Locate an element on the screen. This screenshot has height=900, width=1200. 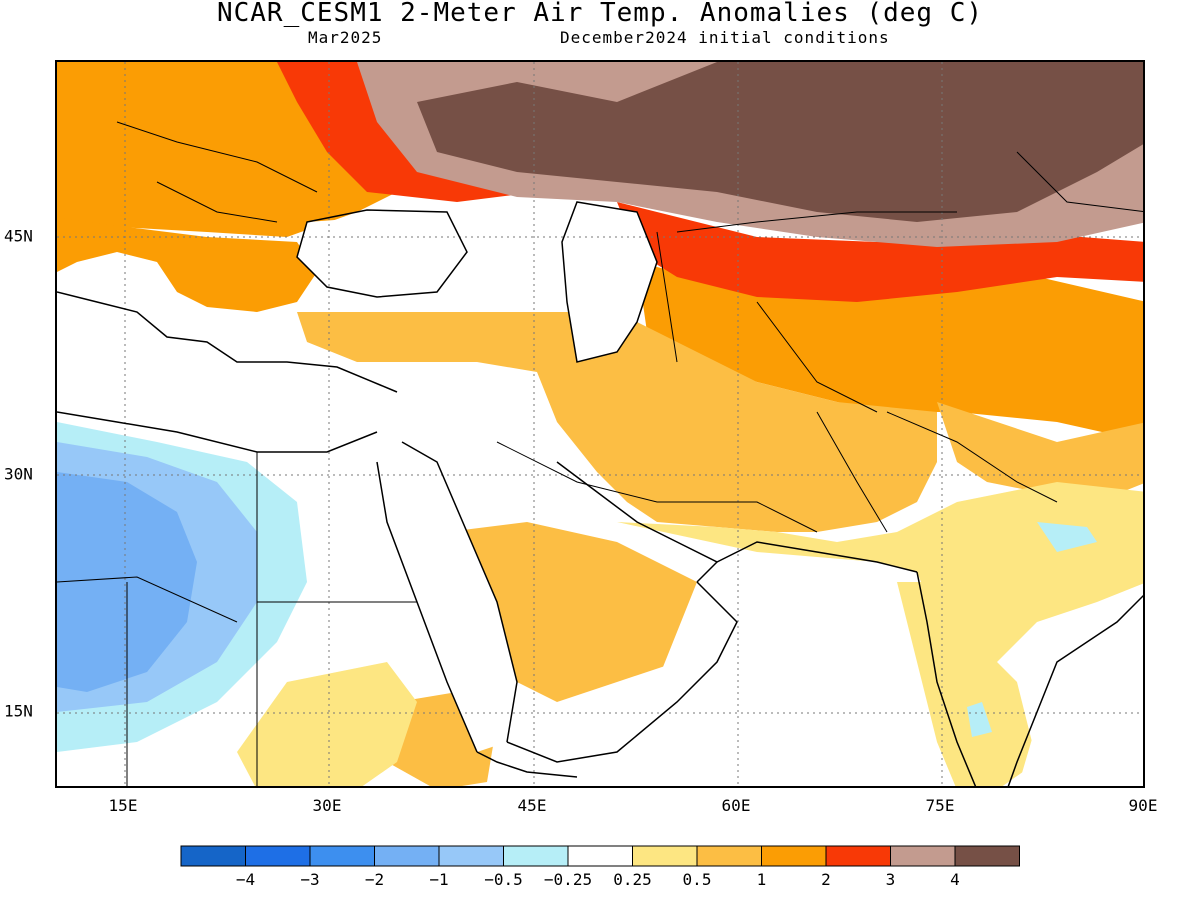
colorbar-label-11: 4 is located at coordinates (955, 879).